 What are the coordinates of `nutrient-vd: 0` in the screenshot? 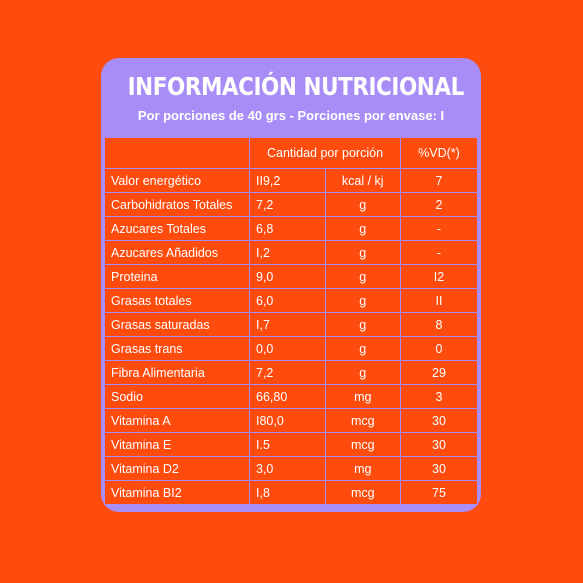 It's located at (439, 348).